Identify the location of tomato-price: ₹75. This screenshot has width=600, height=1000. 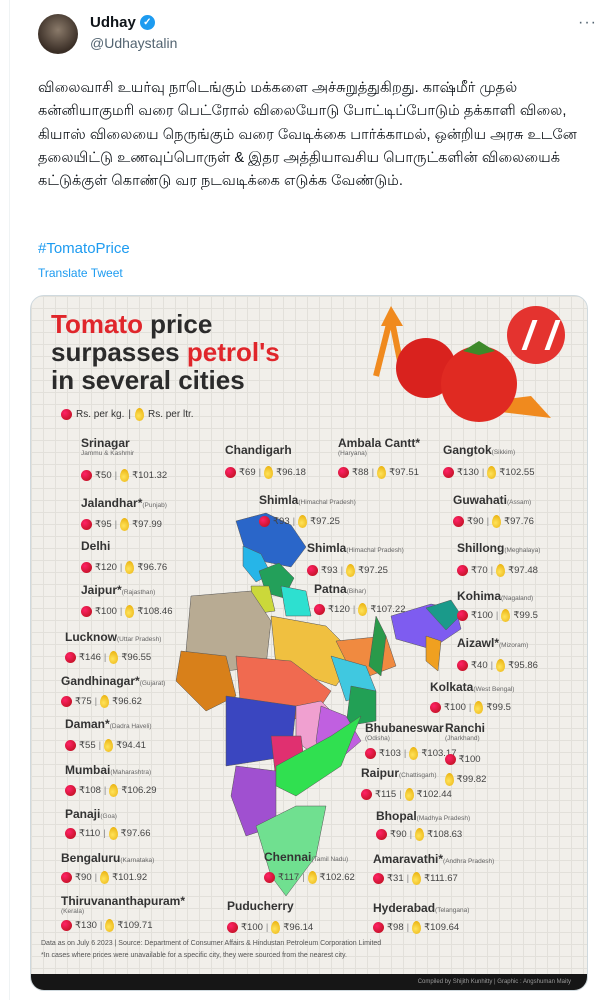
(83, 701).